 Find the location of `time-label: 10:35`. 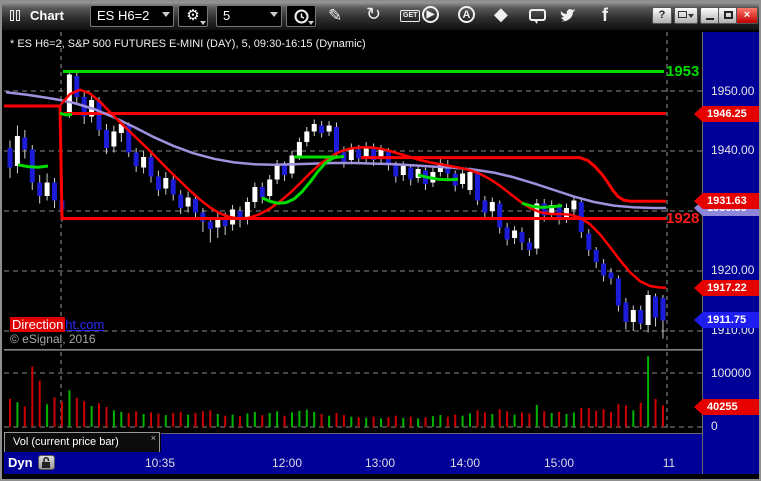

time-label: 10:35 is located at coordinates (160, 463).